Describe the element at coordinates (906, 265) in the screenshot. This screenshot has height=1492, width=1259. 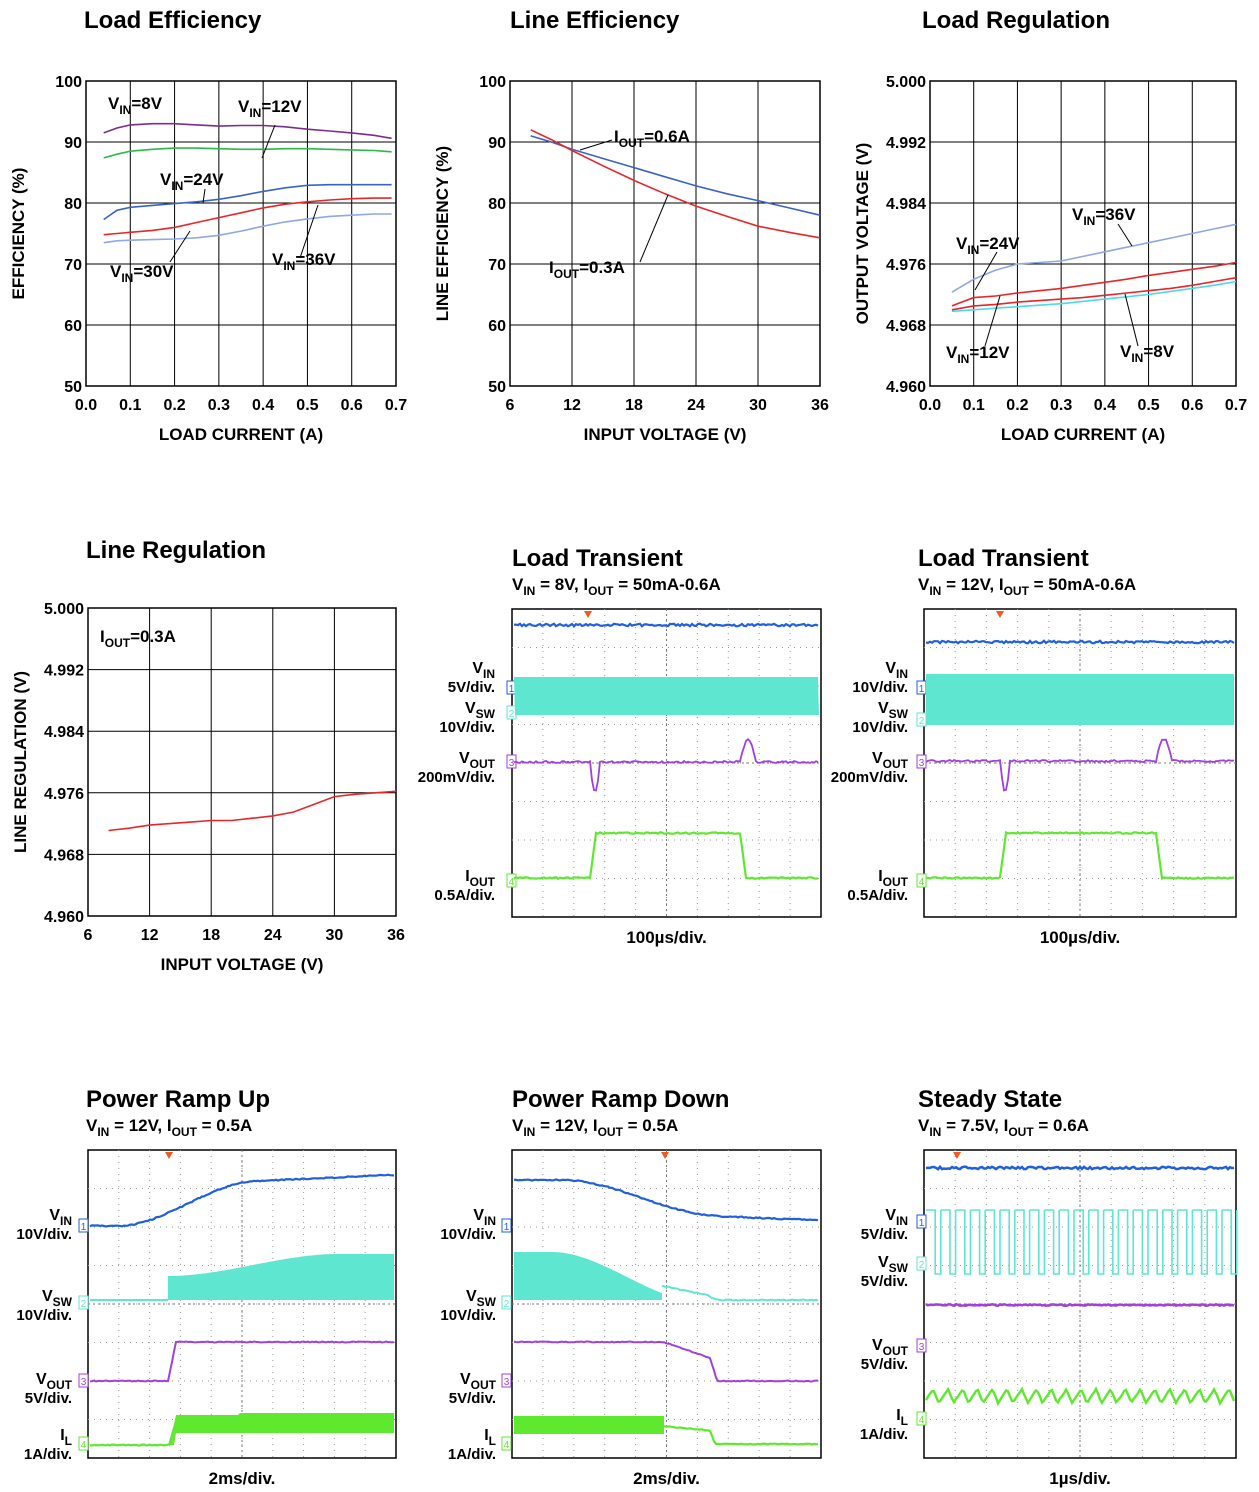
I see `y-tick-label: 4.976` at that location.